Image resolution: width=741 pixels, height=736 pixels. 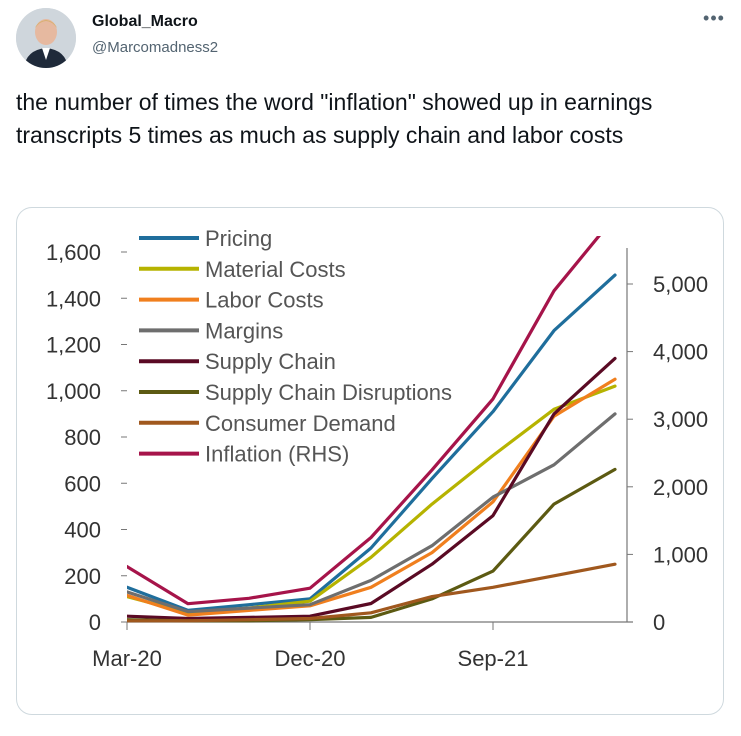 What do you see at coordinates (680, 419) in the screenshot?
I see `right-y-tick-label: 3,000` at bounding box center [680, 419].